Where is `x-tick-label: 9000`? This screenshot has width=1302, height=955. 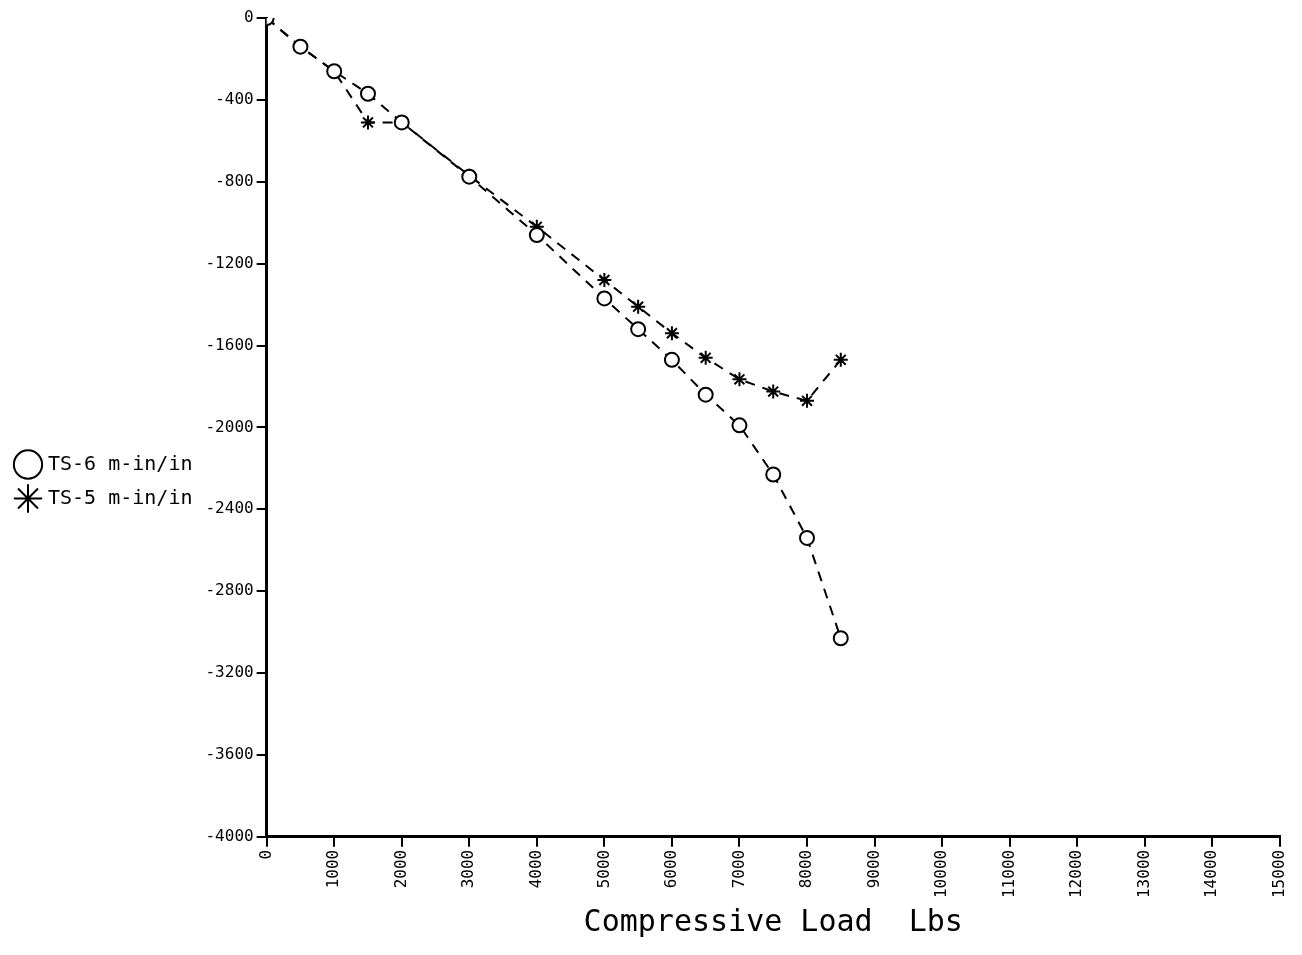
x-tick-label: 9000 is located at coordinates (873, 869).